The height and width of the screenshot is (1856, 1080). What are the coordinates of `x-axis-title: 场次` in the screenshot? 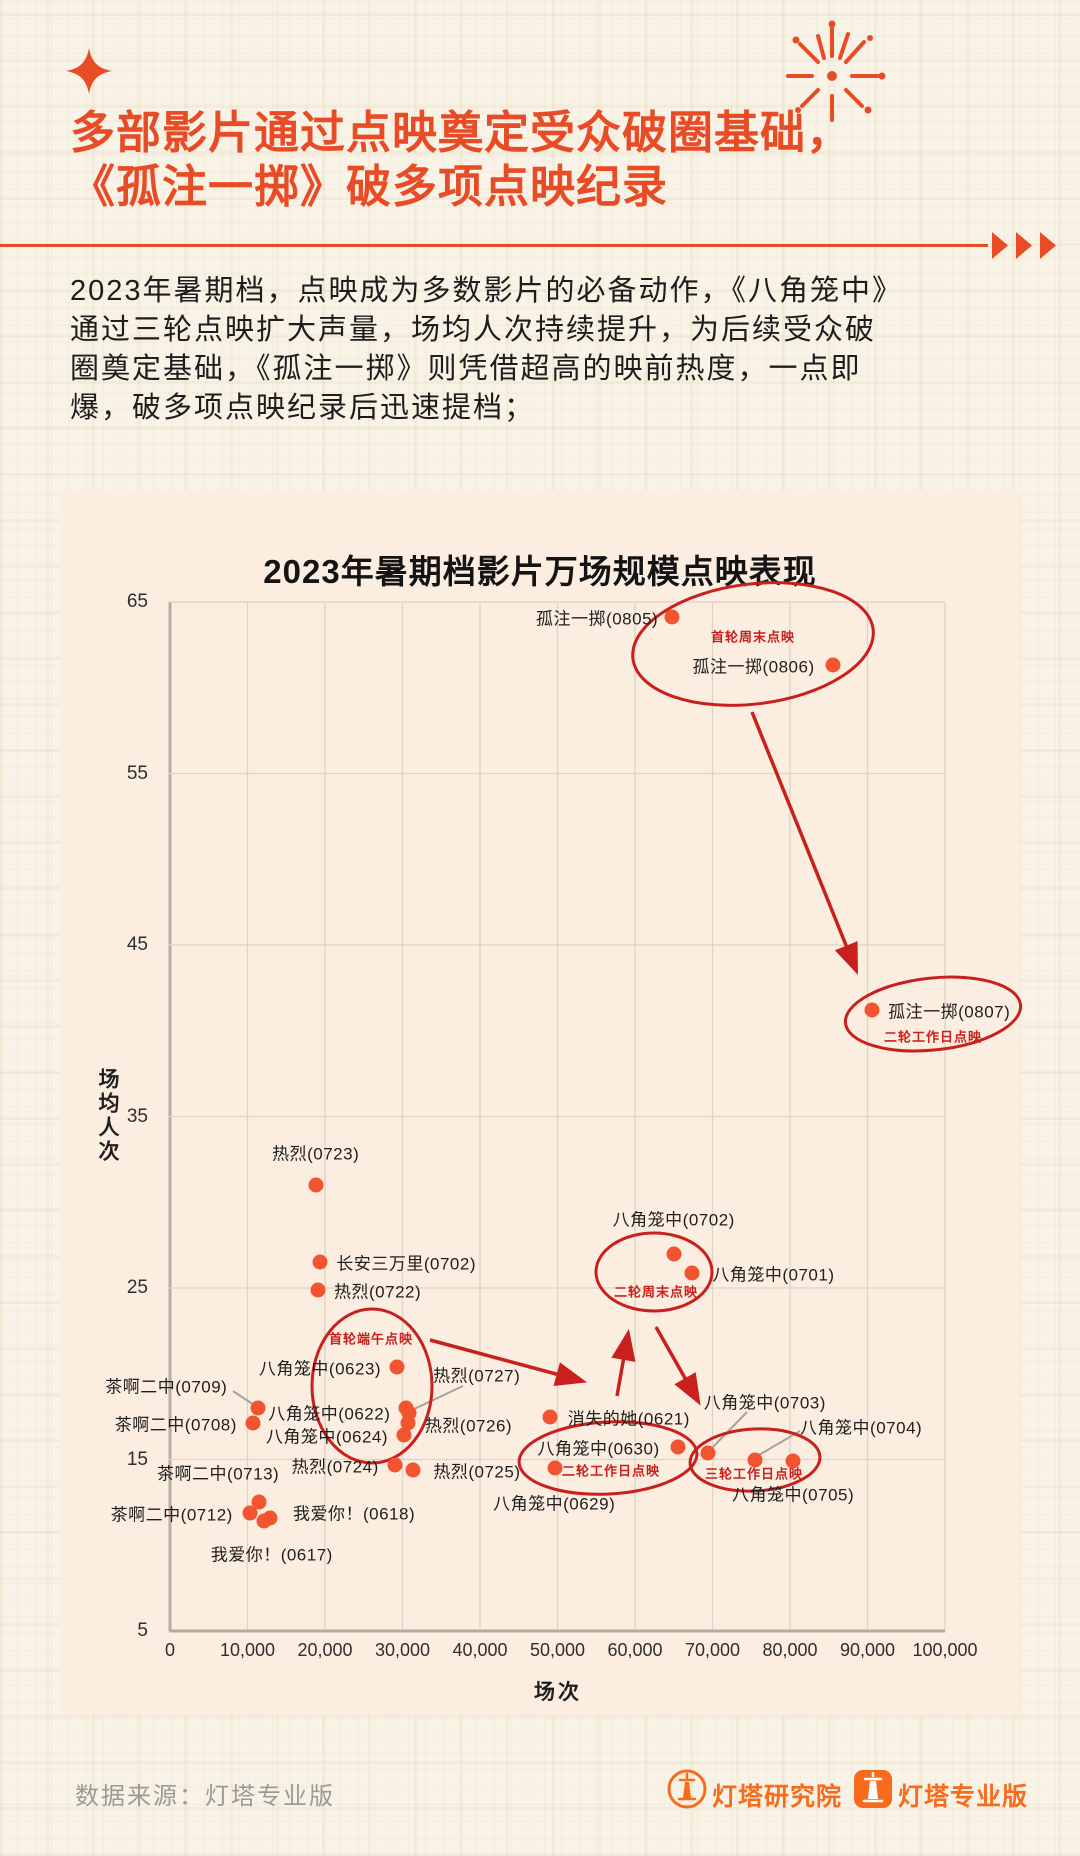 It's located at (558, 1692).